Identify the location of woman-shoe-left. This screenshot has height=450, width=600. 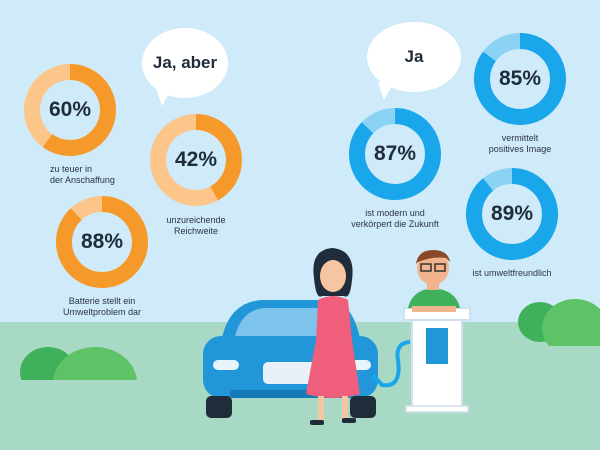
(317, 422).